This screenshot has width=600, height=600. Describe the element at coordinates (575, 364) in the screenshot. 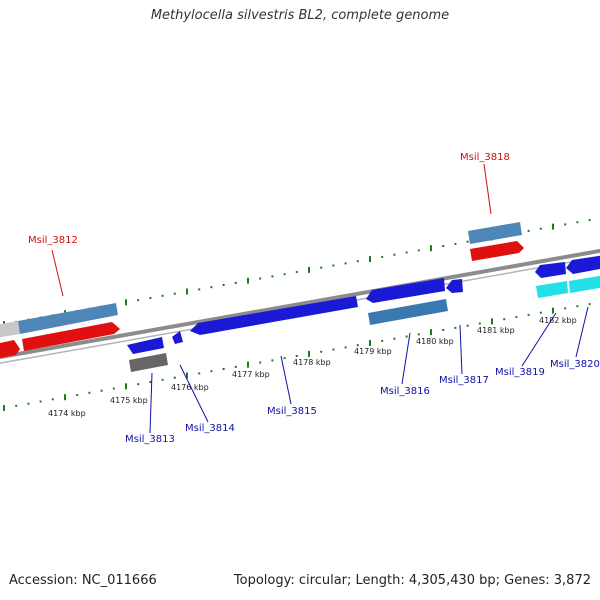

I see `gene-label-msil-3820: Msil_3820` at that location.